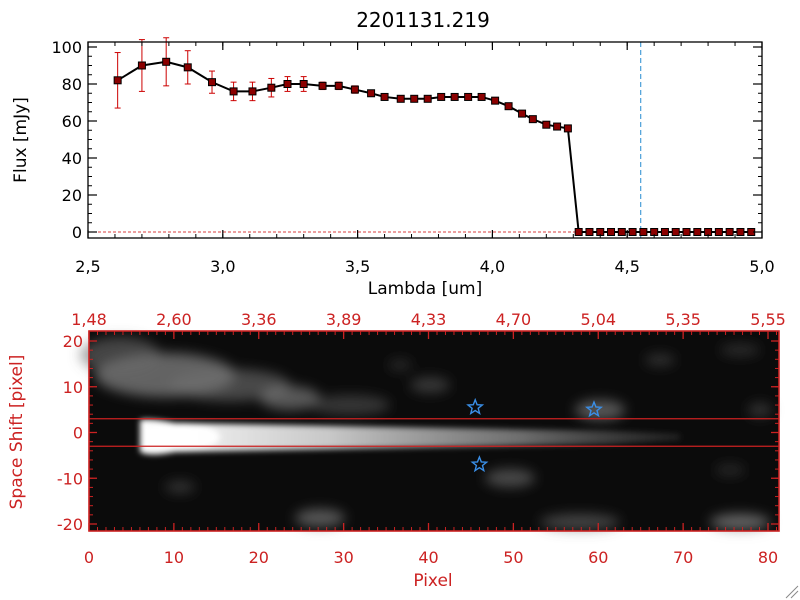 The image size is (800, 600). What do you see at coordinates (683, 319) in the screenshot?
I see `top-x-tick-label: 5,35` at bounding box center [683, 319].